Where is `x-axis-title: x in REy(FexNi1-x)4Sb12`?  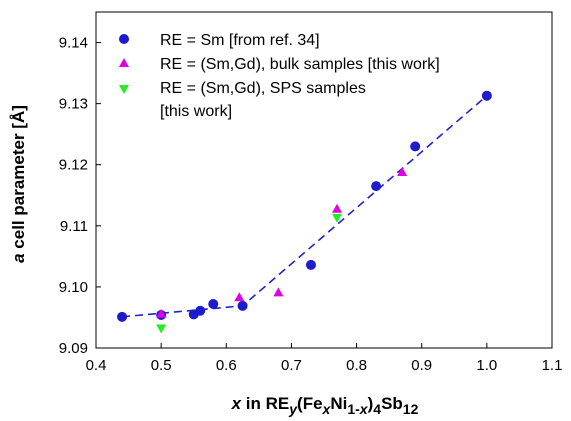 x-axis-title: x in REy(FexNi1-x)4Sb12 is located at coordinates (325, 405).